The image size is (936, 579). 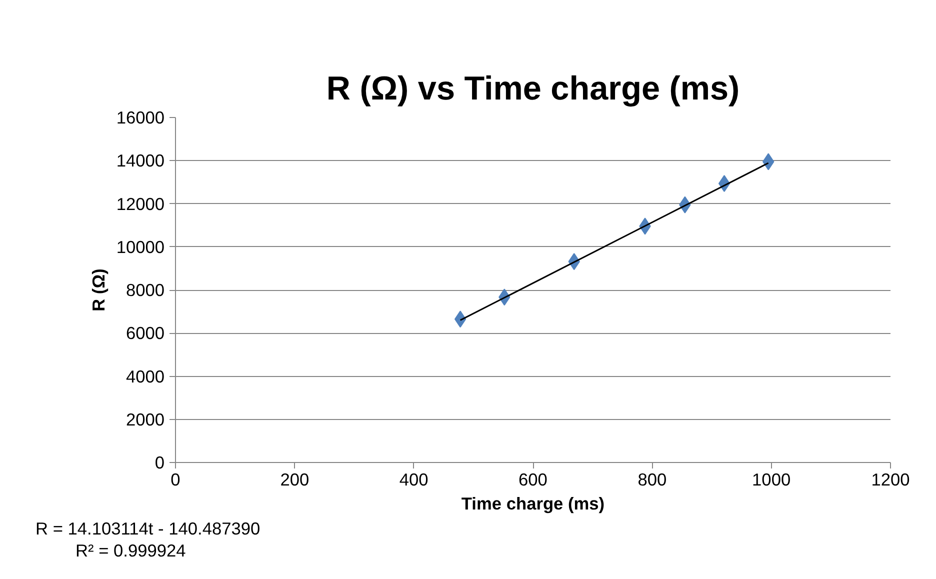 I want to click on text: R² = 0.999924, so click(x=131, y=550).